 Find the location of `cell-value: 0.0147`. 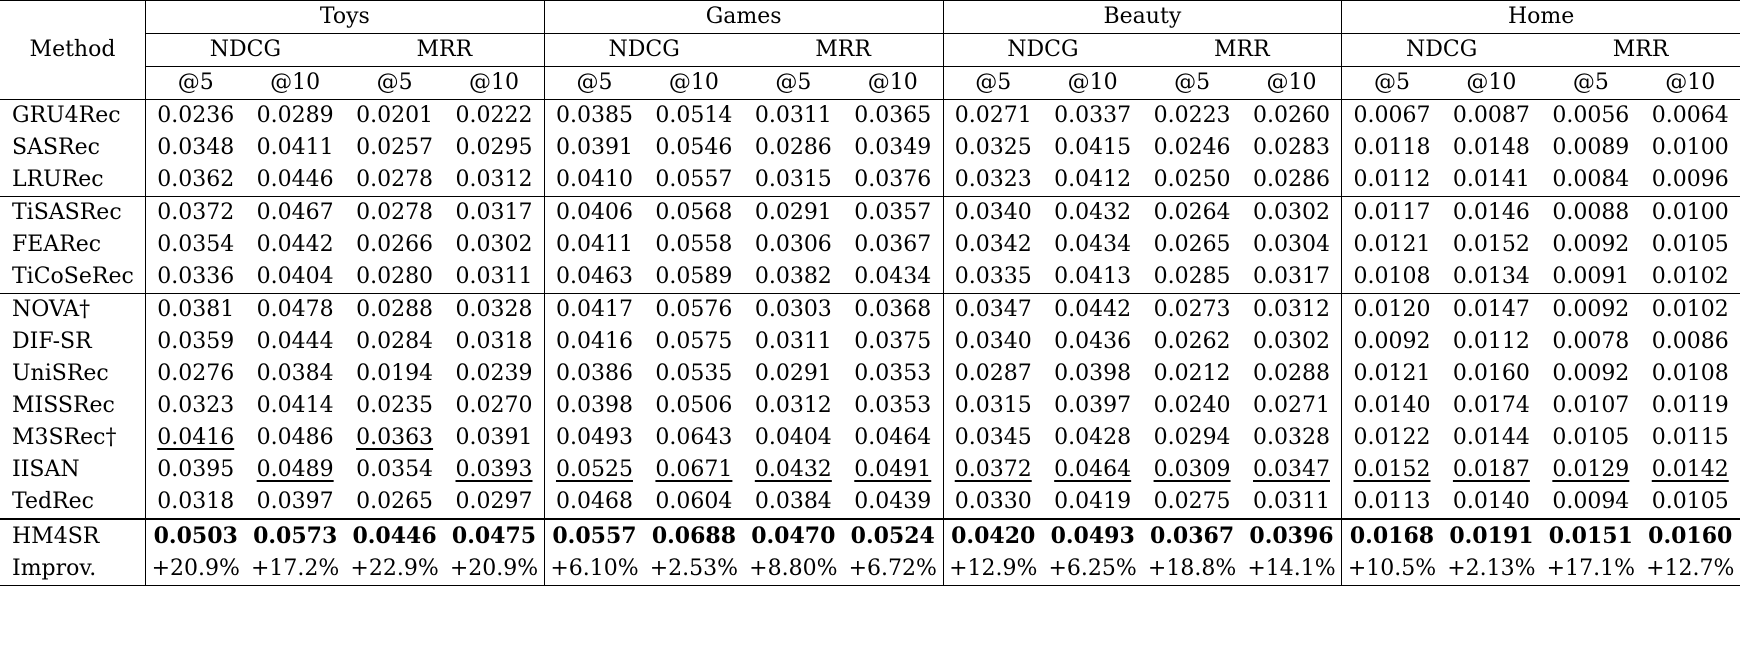

cell-value: 0.0147 is located at coordinates (1491, 309).